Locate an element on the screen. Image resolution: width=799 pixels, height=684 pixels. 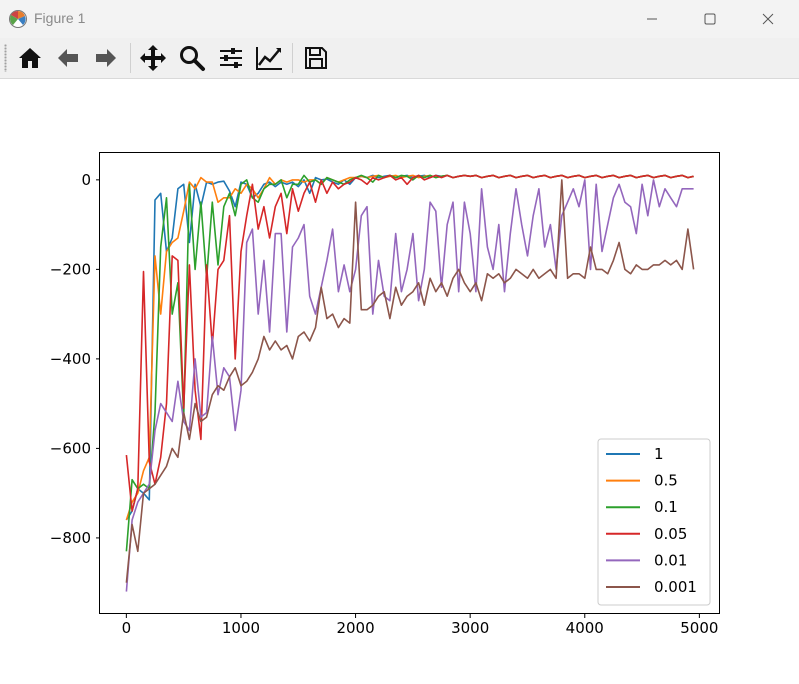
x-tick-label: 2000 is located at coordinates (355, 628).